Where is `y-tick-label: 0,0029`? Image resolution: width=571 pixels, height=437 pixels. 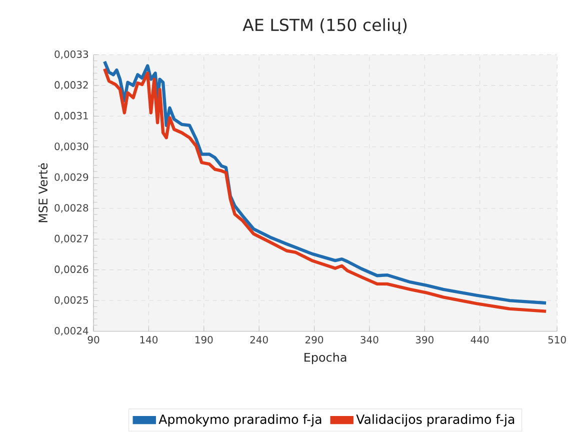 y-tick-label: 0,0029 is located at coordinates (71, 177).